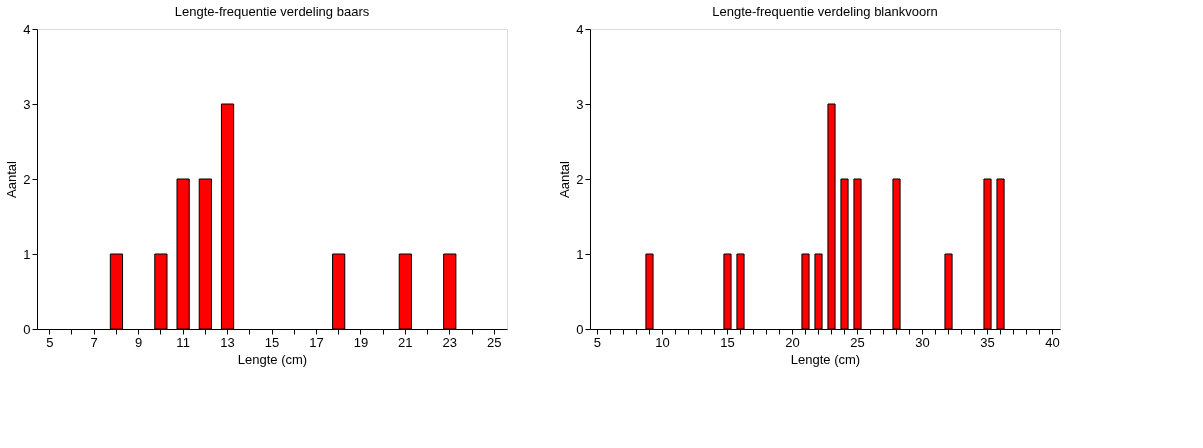  What do you see at coordinates (183, 342) in the screenshot?
I see `x-tick-label: 11` at bounding box center [183, 342].